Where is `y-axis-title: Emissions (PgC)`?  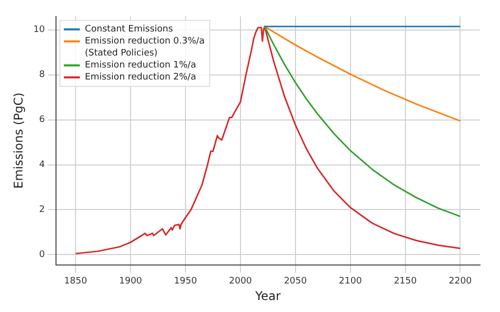 y-axis-title: Emissions (PgC) is located at coordinates (18, 140).